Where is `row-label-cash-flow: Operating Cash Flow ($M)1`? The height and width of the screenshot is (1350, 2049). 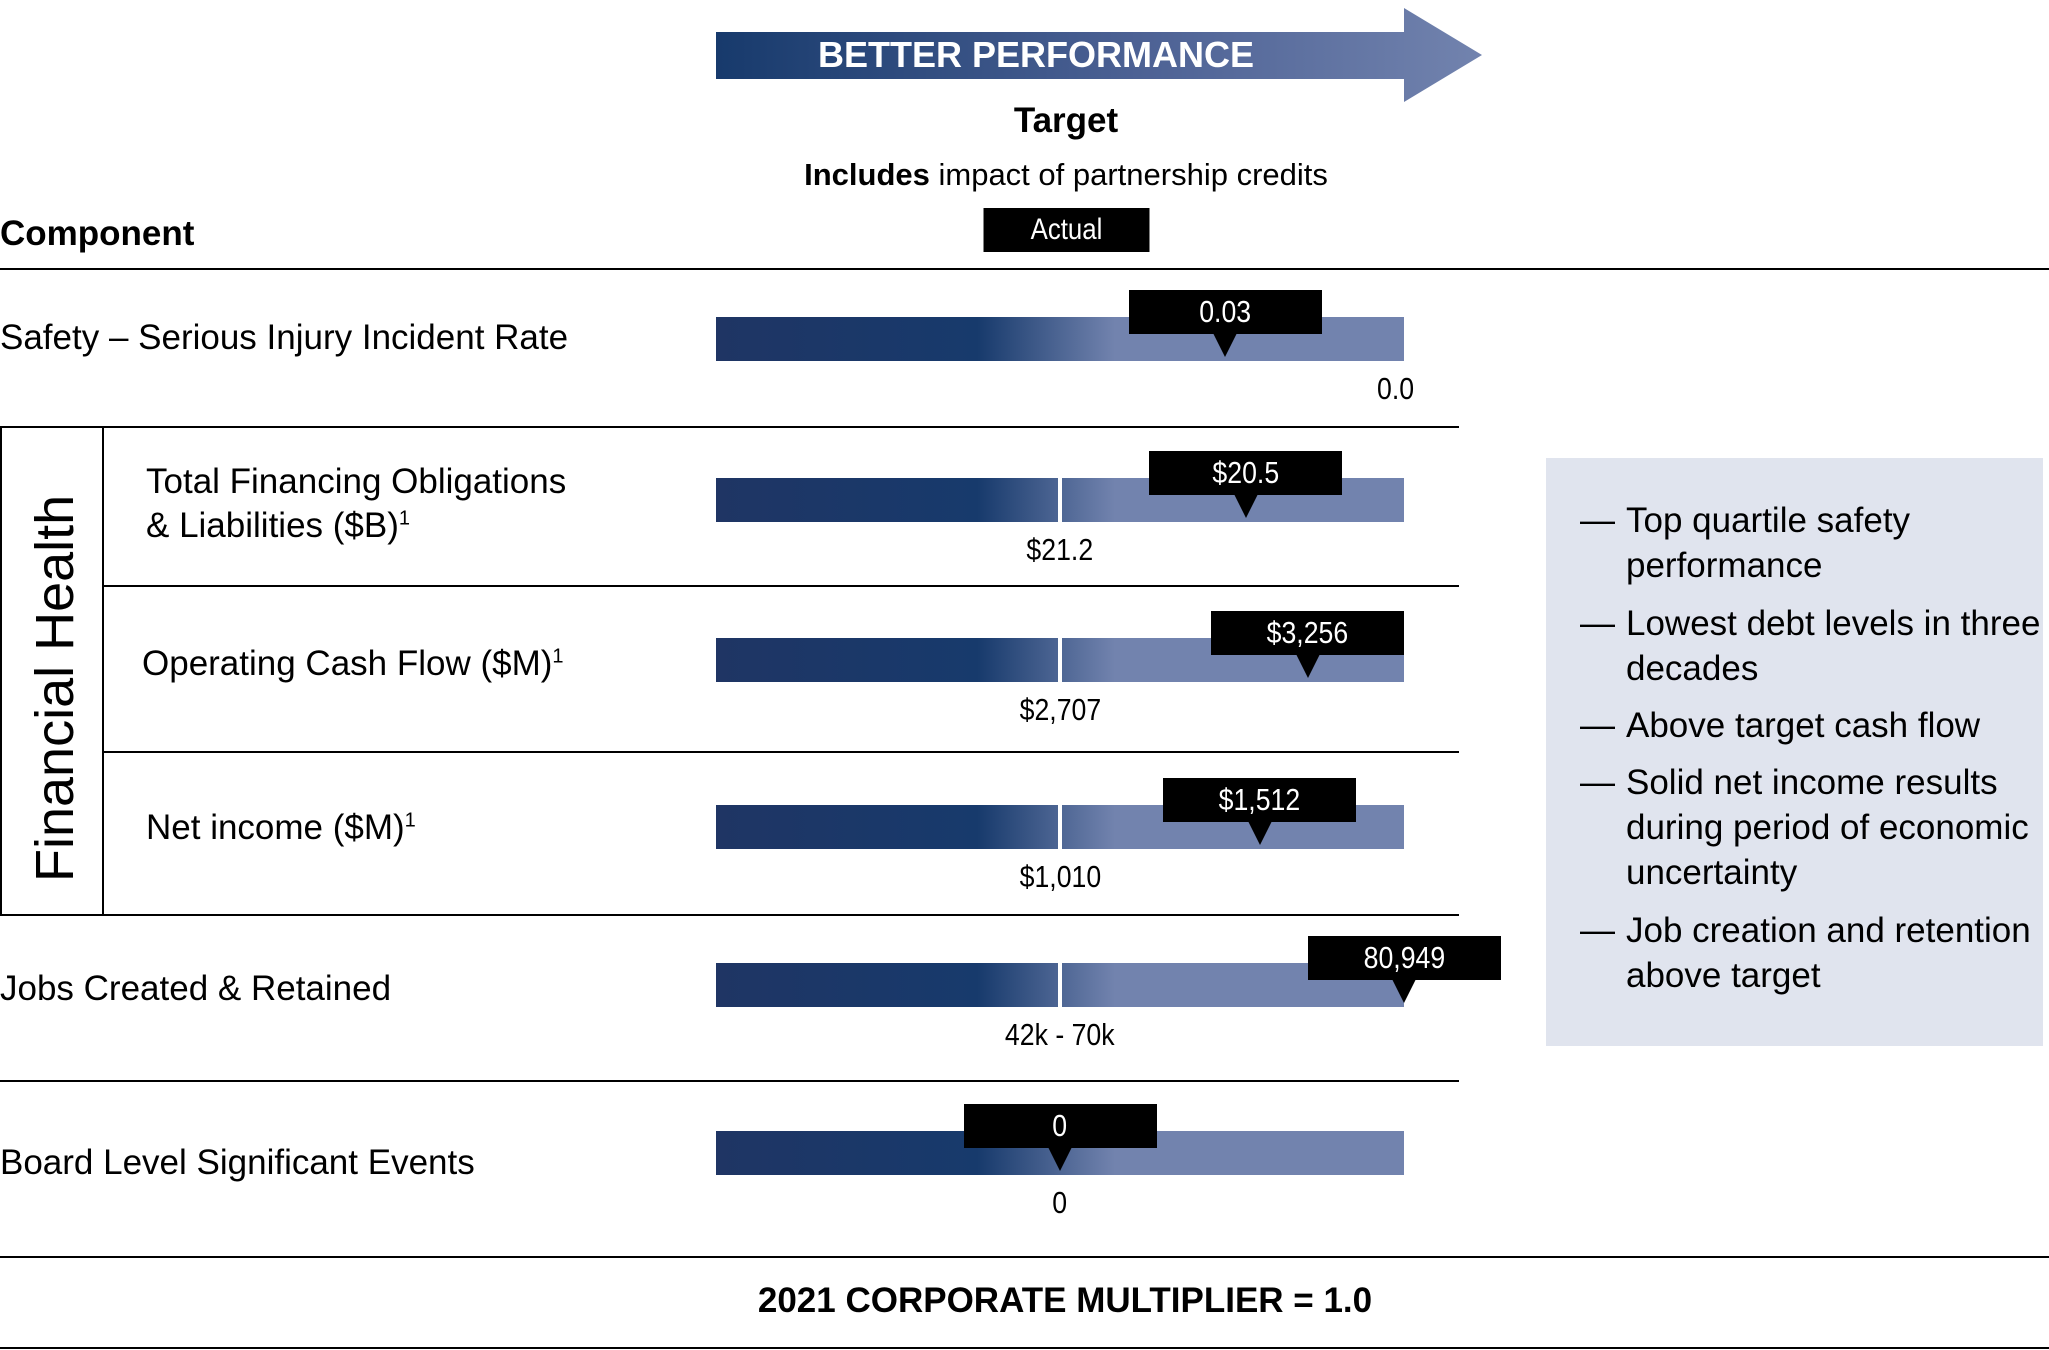 row-label-cash-flow: Operating Cash Flow ($M)1 is located at coordinates (353, 664).